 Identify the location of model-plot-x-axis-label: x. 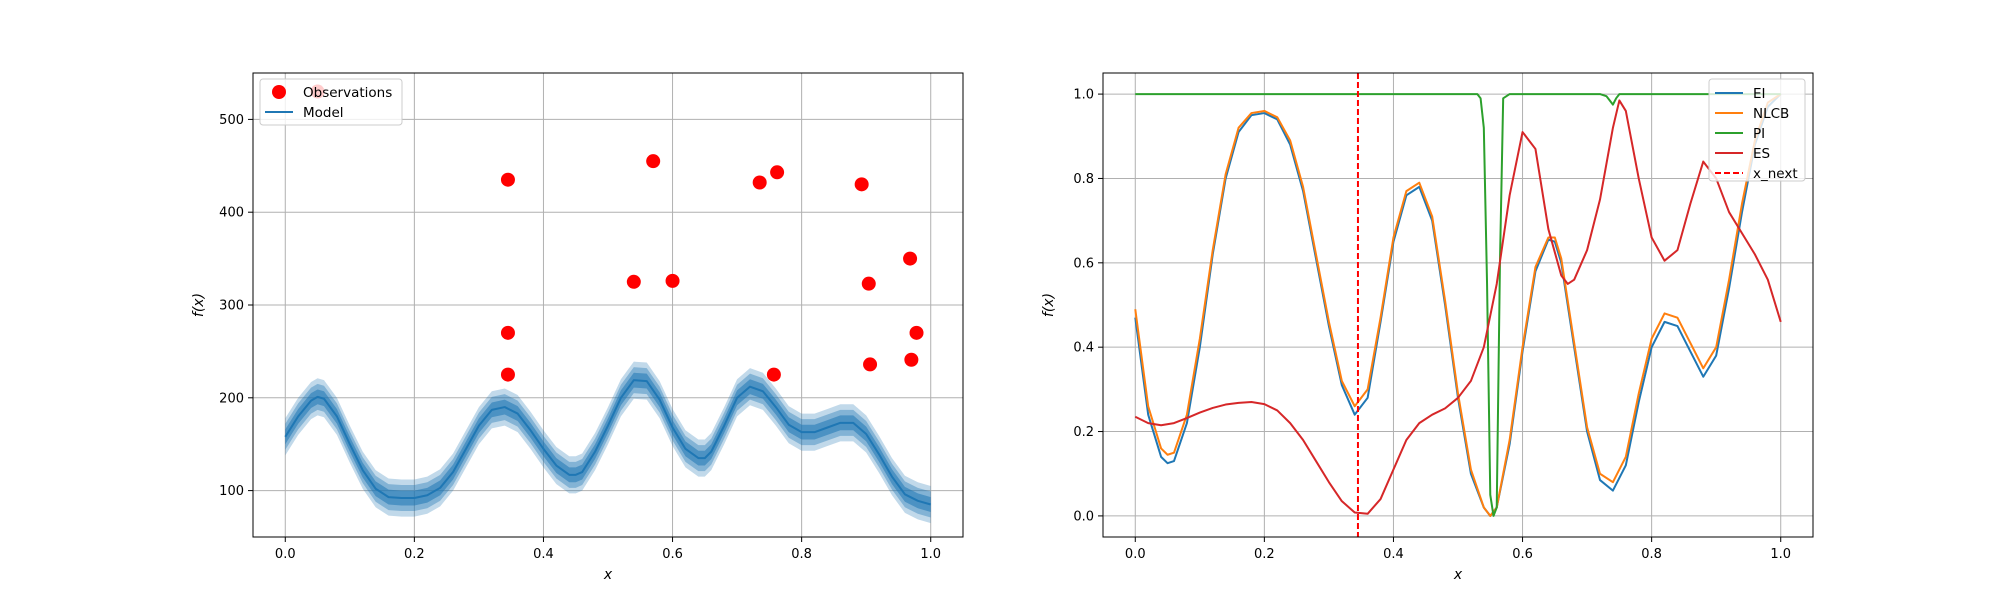
(608, 575).